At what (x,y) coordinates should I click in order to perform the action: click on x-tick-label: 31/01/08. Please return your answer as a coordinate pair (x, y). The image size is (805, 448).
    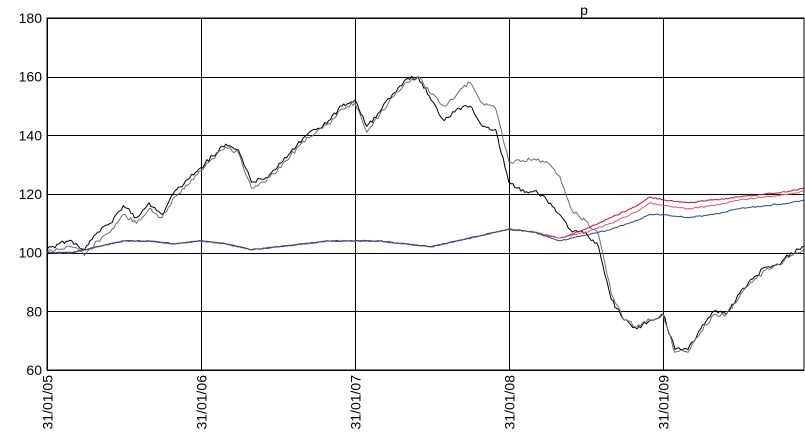
    Looking at the image, I should click on (510, 402).